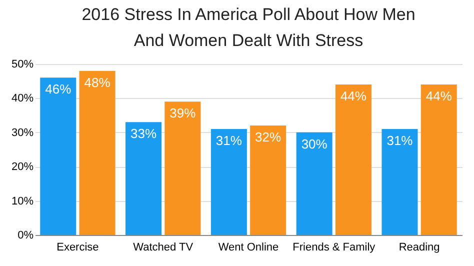 This screenshot has height=266, width=474. Describe the element at coordinates (97, 82) in the screenshot. I see `data-label: 48%` at that location.